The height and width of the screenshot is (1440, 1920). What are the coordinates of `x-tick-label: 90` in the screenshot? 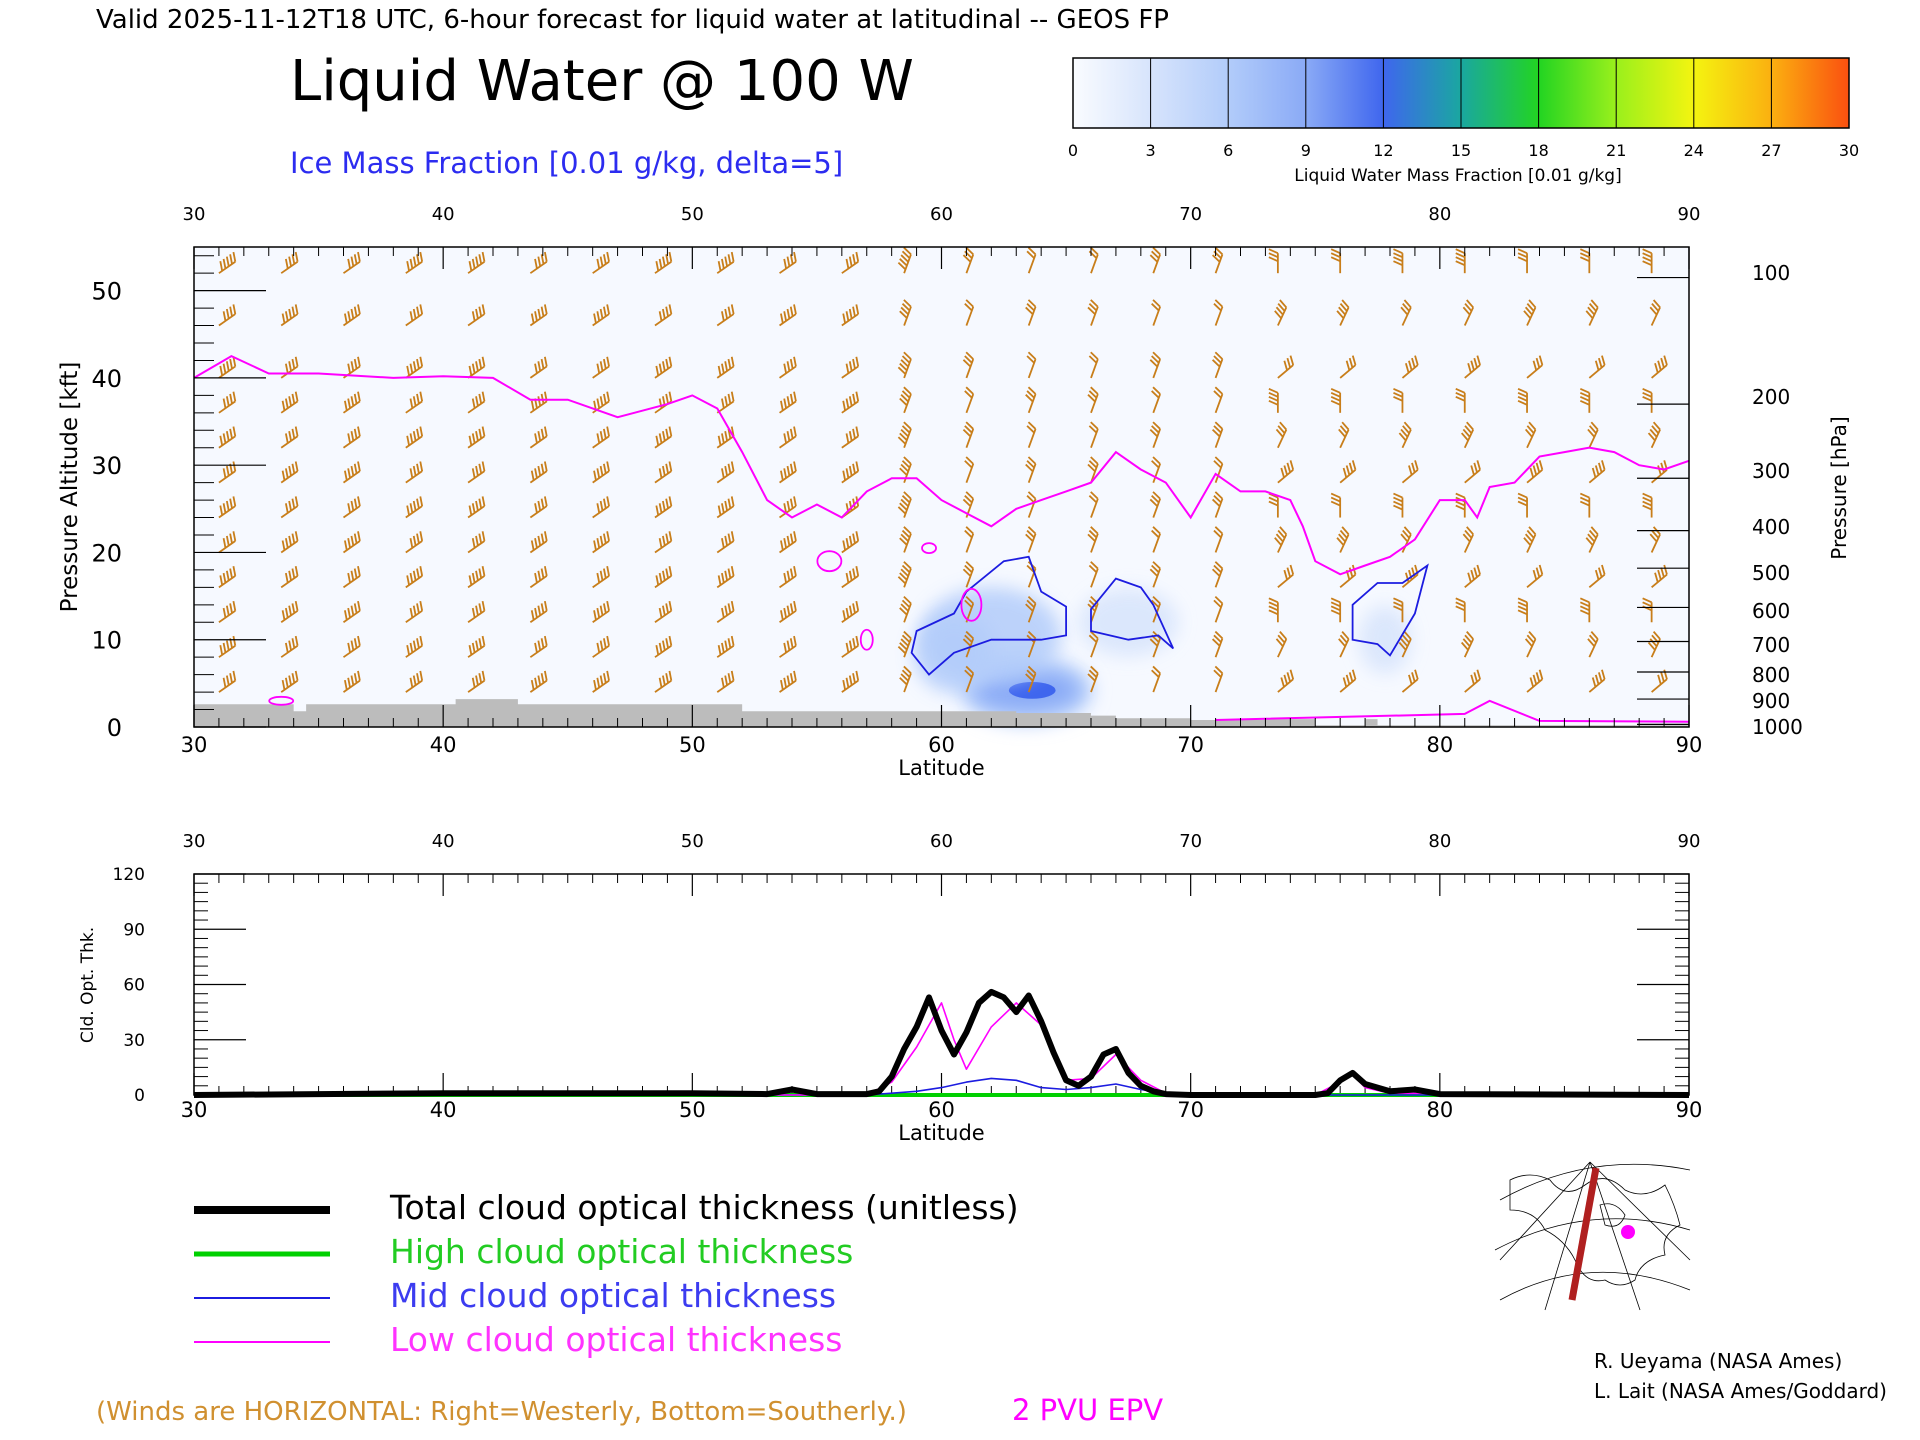 It's located at (1689, 1110).